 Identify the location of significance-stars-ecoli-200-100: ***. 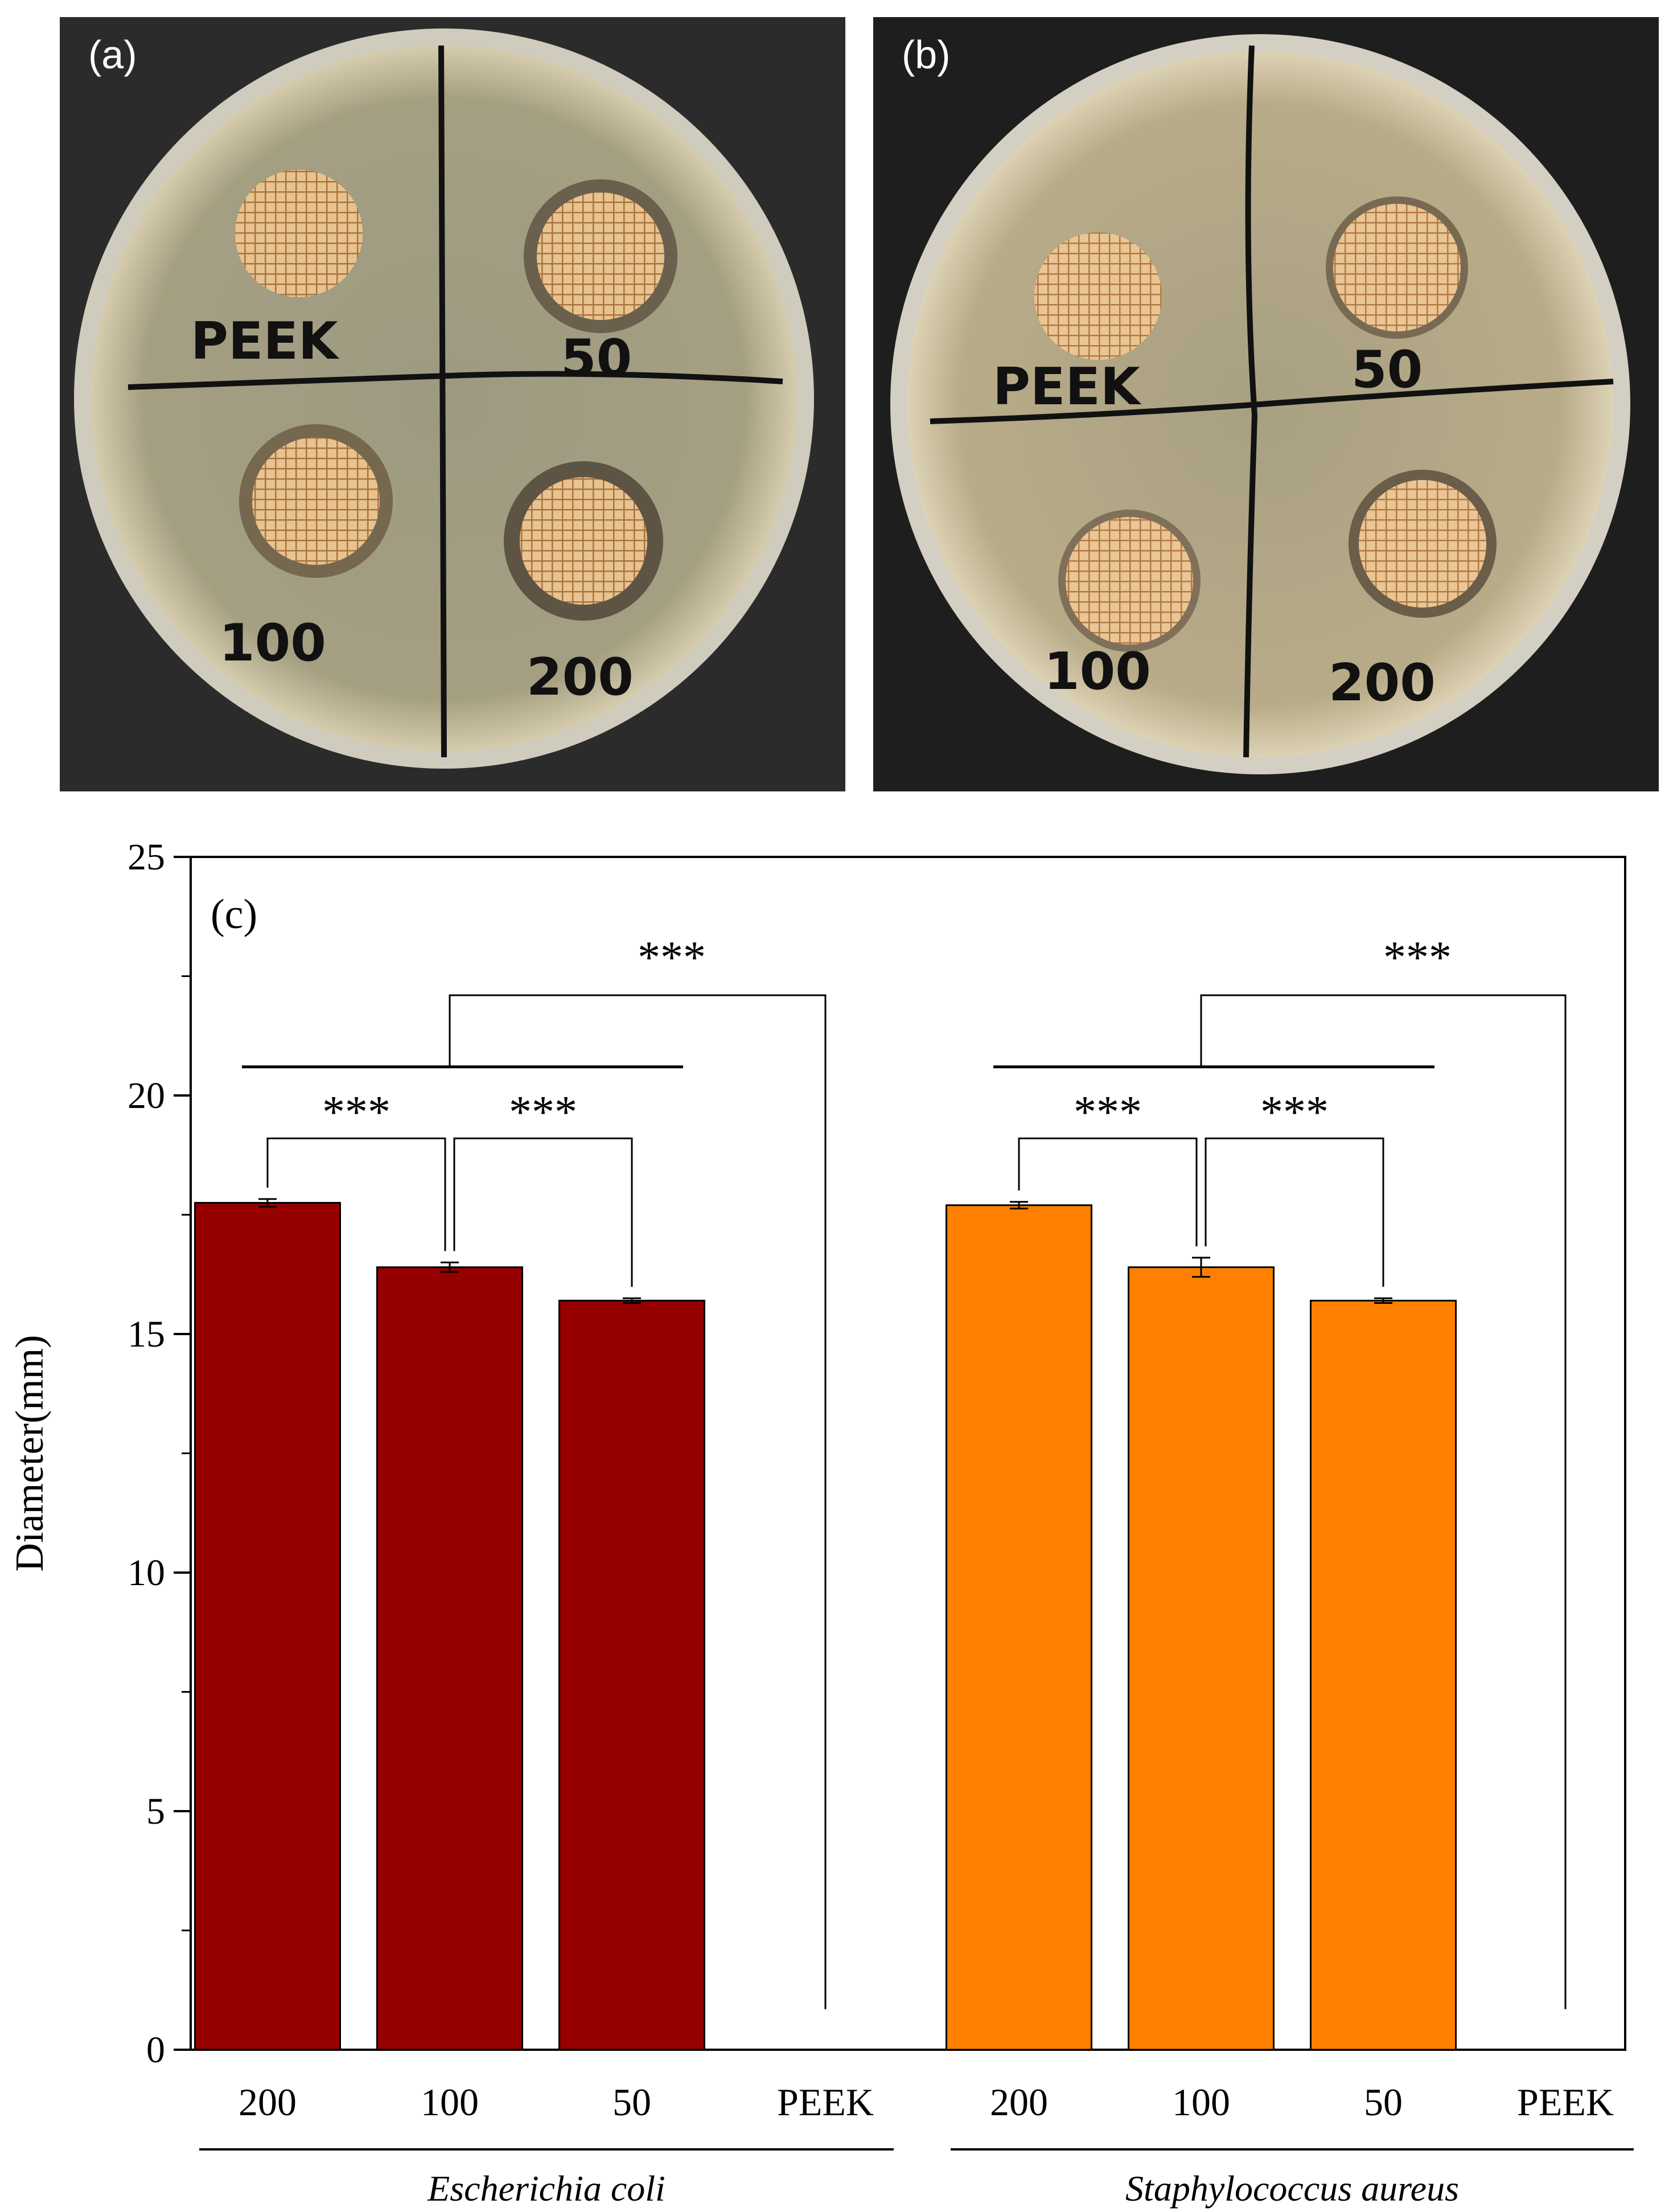
(356, 1112).